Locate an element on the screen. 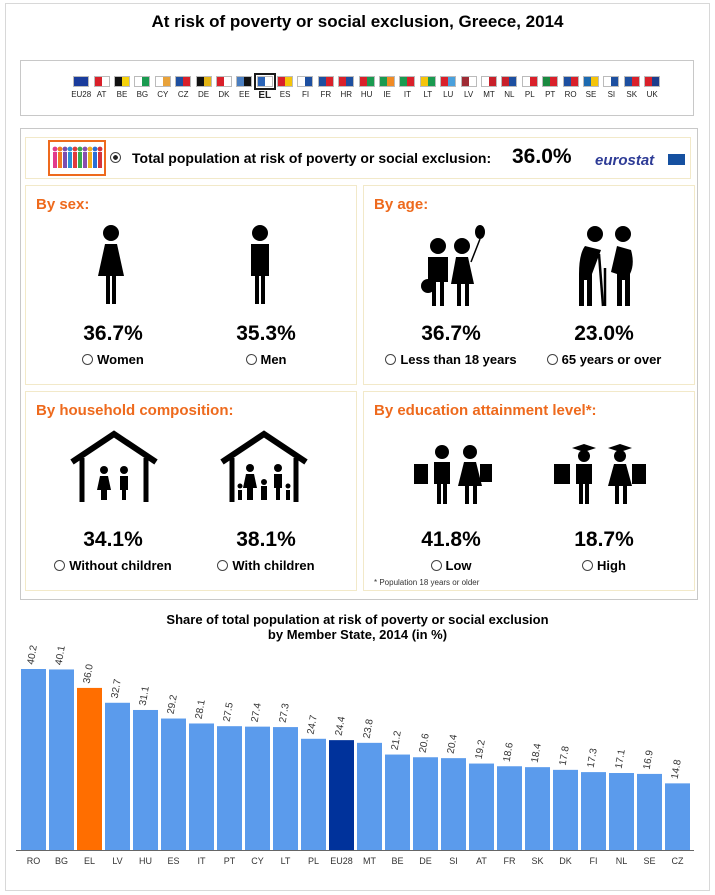 Image resolution: width=715 pixels, height=895 pixels. flag-el: EL is located at coordinates (264, 87).